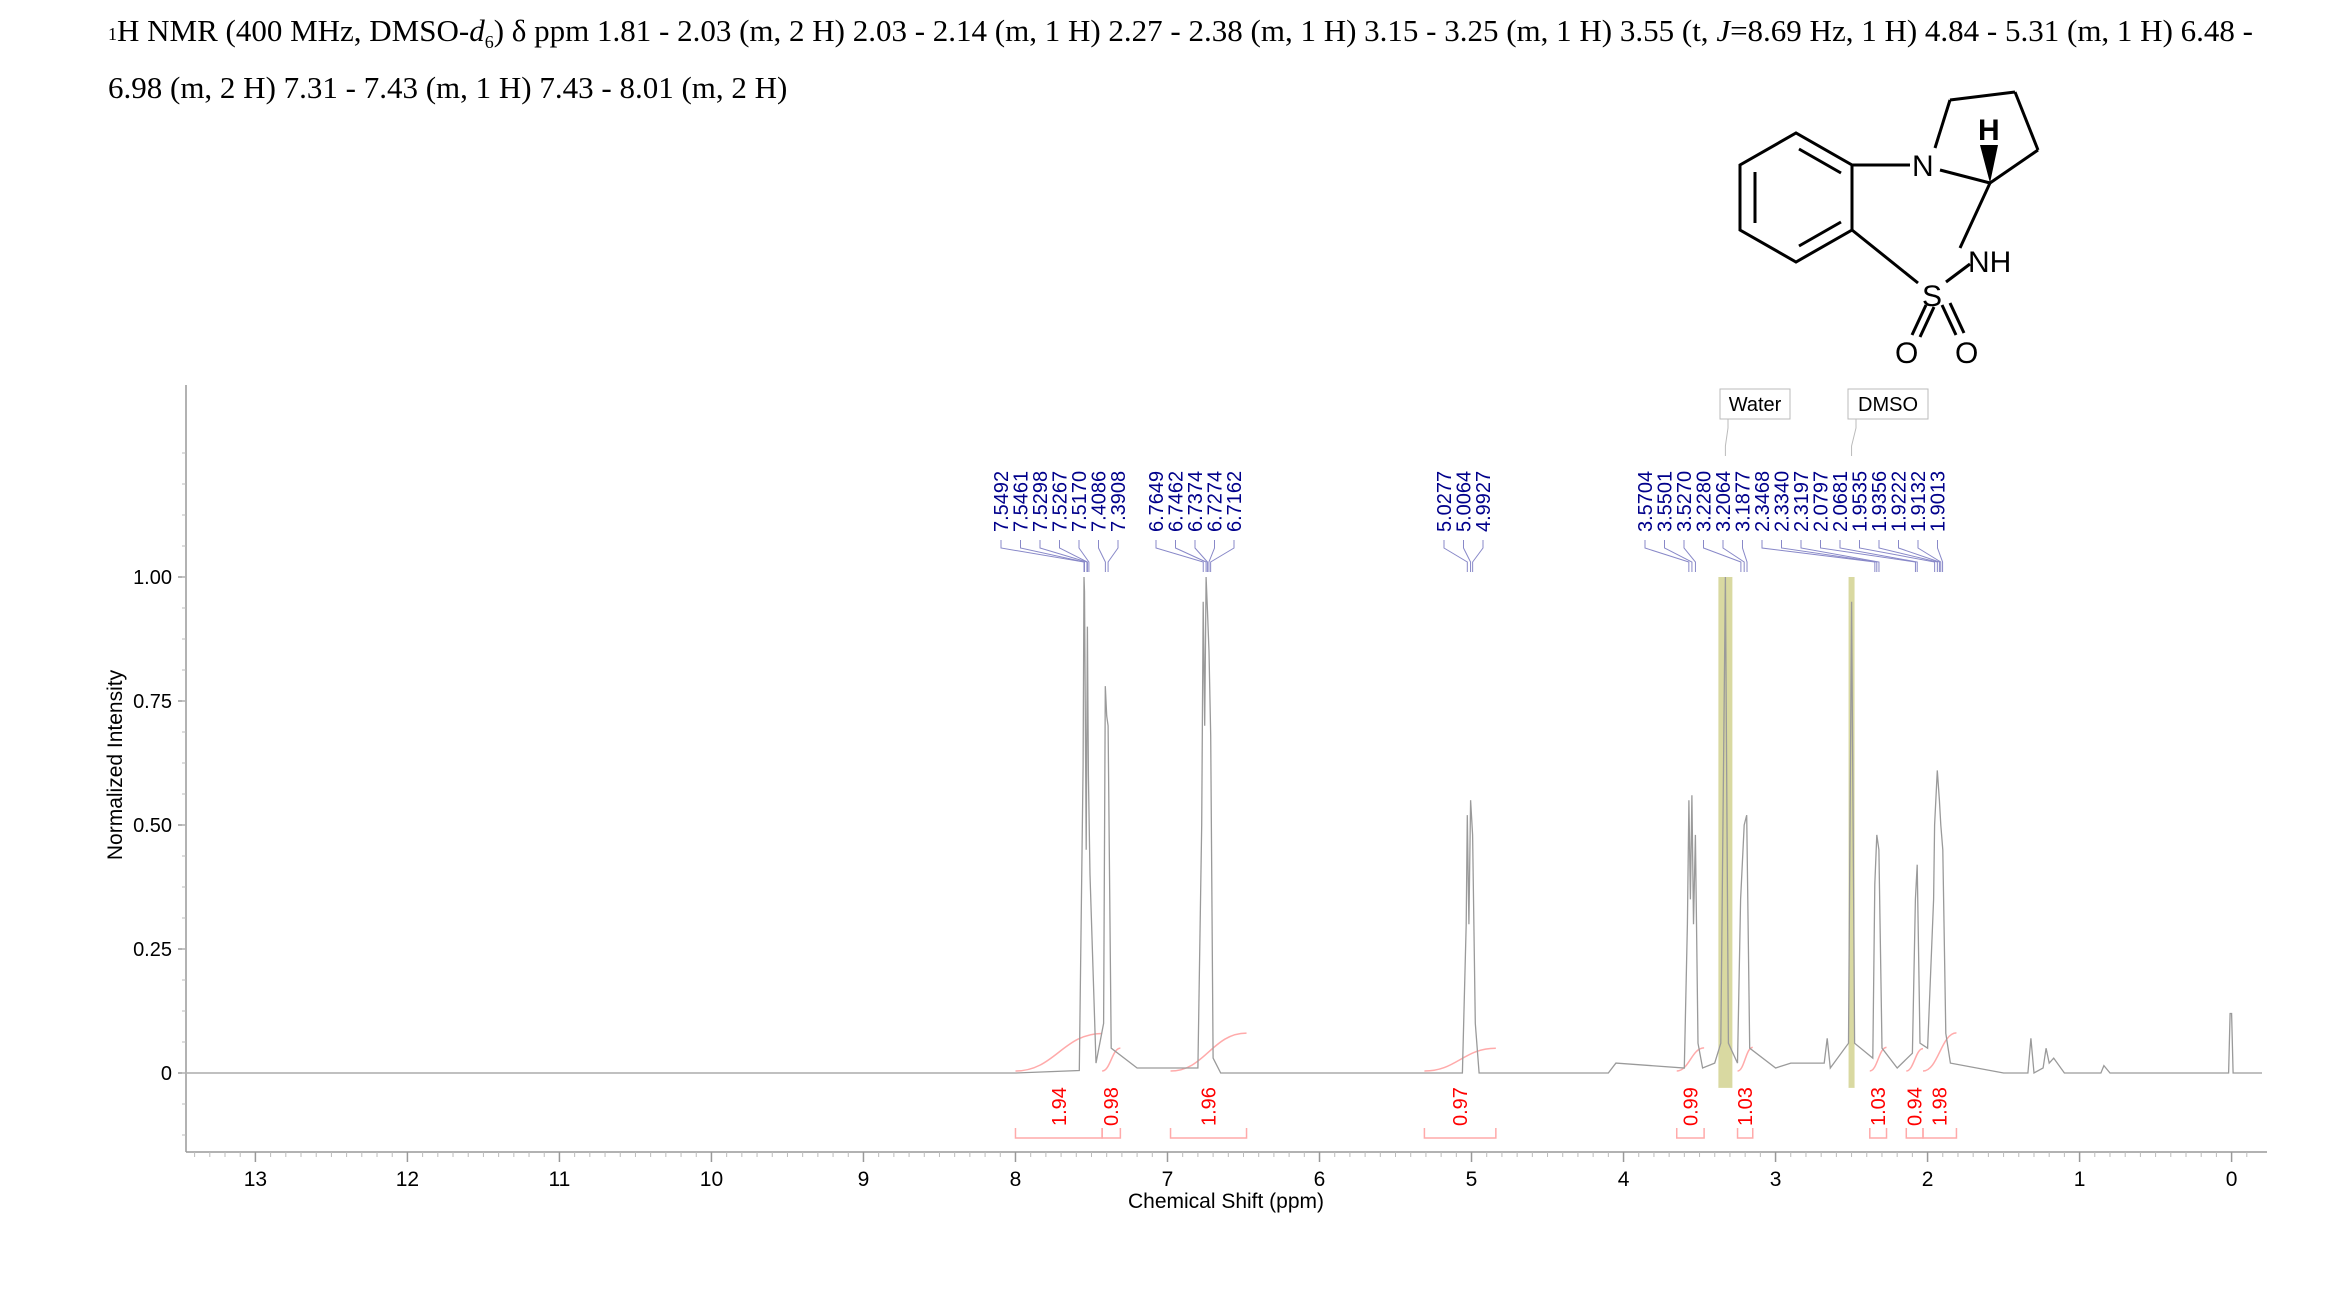 The image size is (2339, 1307). I want to click on peak-label: 6.7462, so click(1177, 501).